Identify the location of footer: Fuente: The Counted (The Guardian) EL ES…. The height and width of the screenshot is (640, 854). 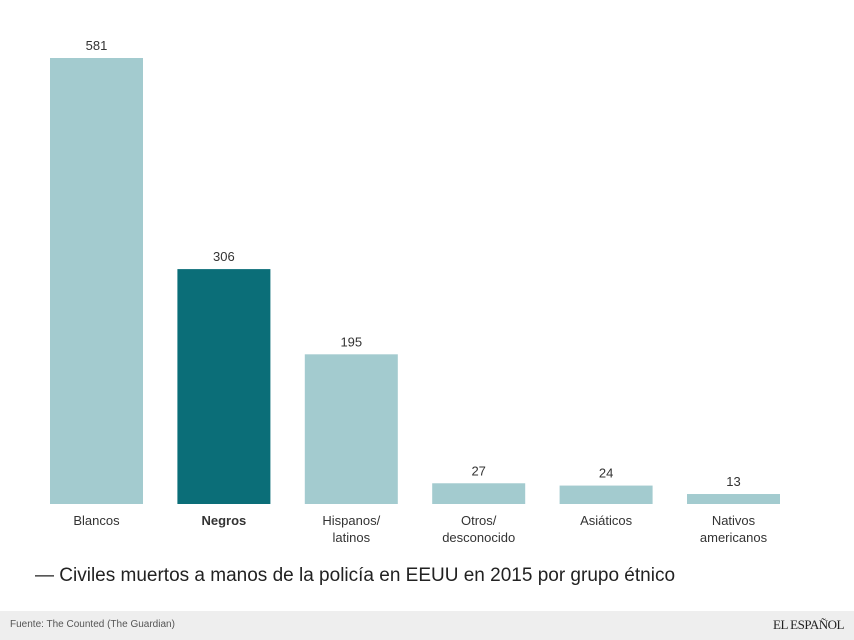
(427, 625).